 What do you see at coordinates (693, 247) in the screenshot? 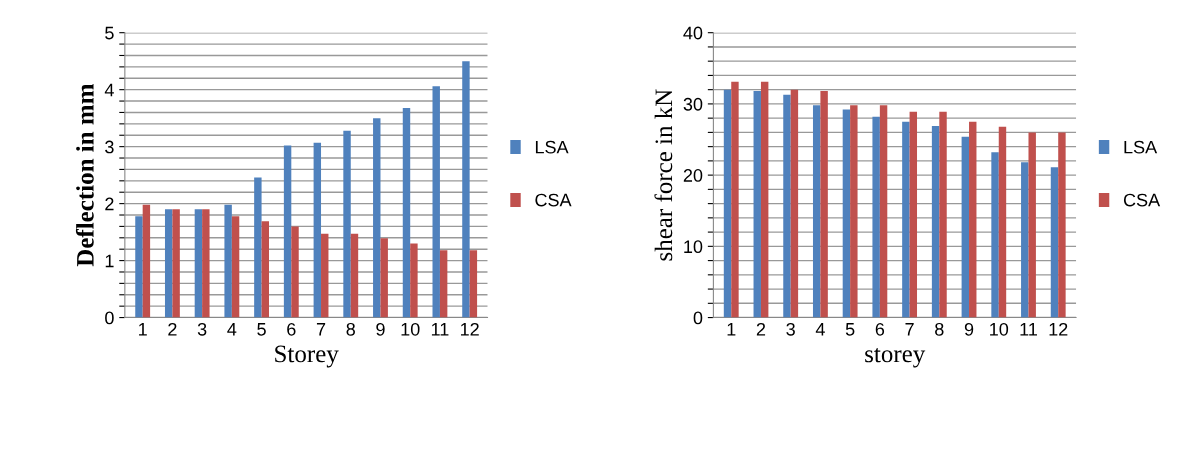
I see `y-tick-label: 10` at bounding box center [693, 247].